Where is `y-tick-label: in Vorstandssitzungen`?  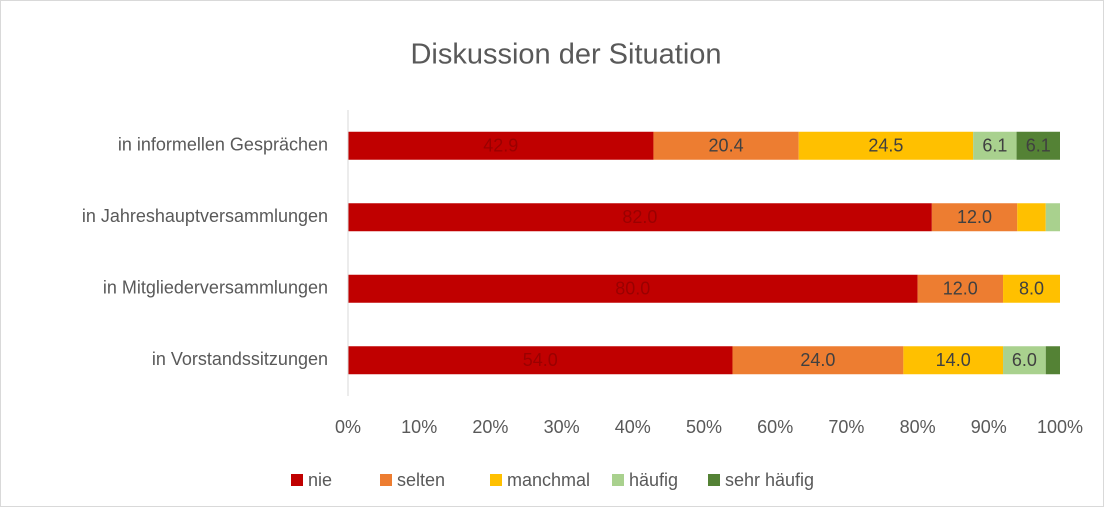
y-tick-label: in Vorstandssitzungen is located at coordinates (240, 359).